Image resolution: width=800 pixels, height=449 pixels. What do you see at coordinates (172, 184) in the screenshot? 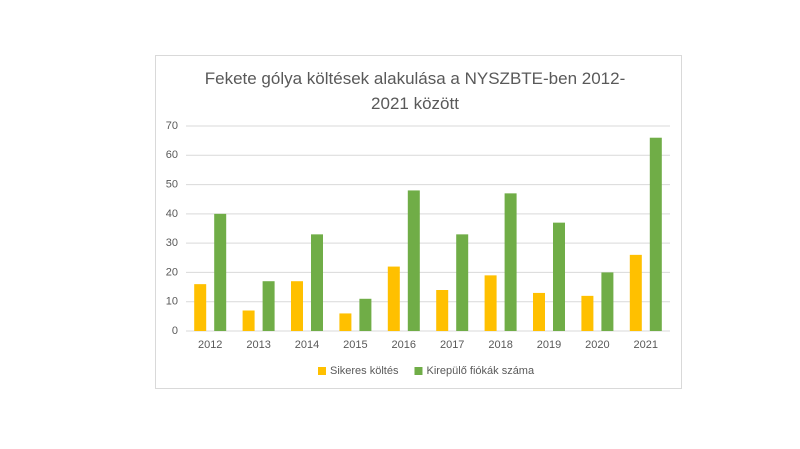
I see `y-tick-label: 50` at bounding box center [172, 184].